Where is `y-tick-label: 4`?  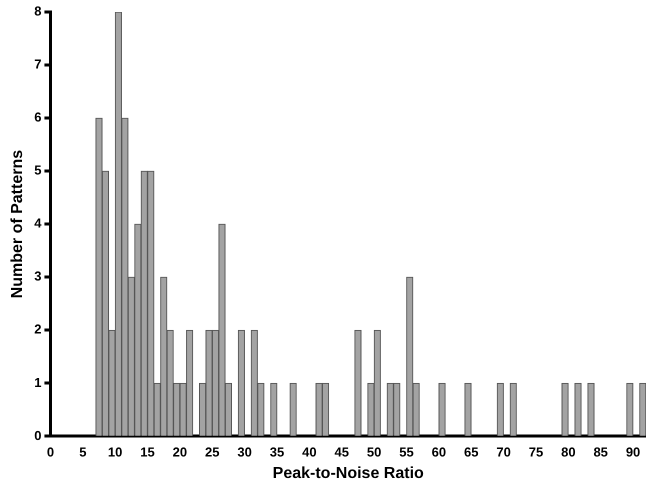
y-tick-label: 4 is located at coordinates (38, 223).